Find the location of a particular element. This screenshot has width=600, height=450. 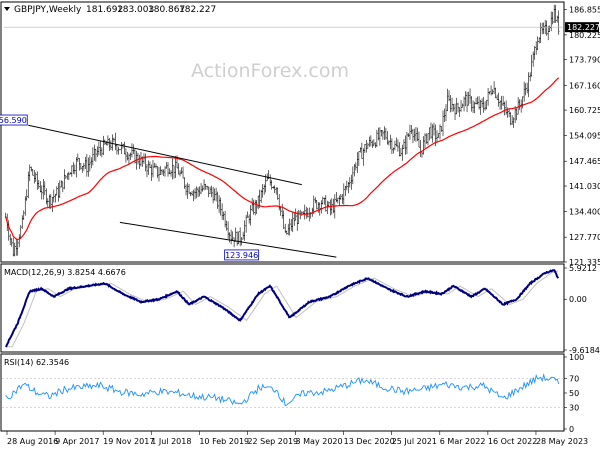

watermark: ActionForex.com is located at coordinates (270, 71).